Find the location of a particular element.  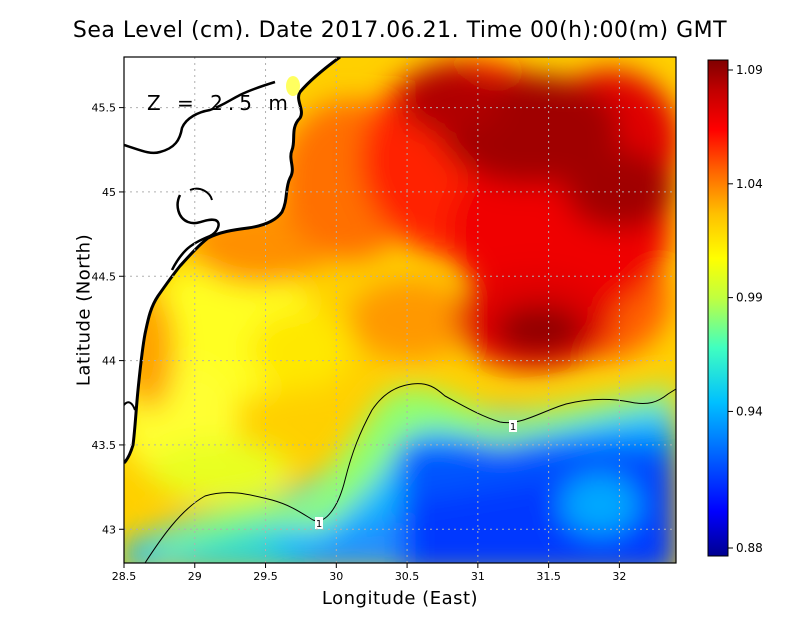

y-tick-label: 44 is located at coordinates (109, 361).